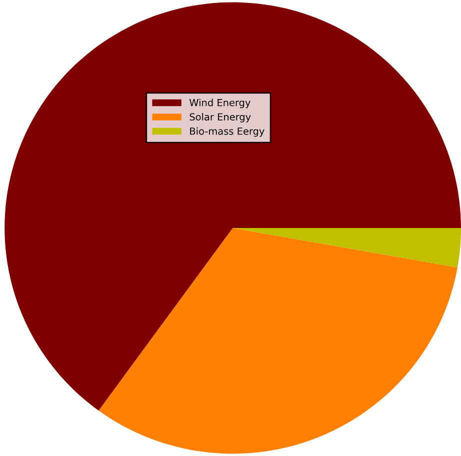 The width and height of the screenshot is (461, 456). What do you see at coordinates (227, 132) in the screenshot?
I see `legend-label: Bio-mass Eergy` at bounding box center [227, 132].